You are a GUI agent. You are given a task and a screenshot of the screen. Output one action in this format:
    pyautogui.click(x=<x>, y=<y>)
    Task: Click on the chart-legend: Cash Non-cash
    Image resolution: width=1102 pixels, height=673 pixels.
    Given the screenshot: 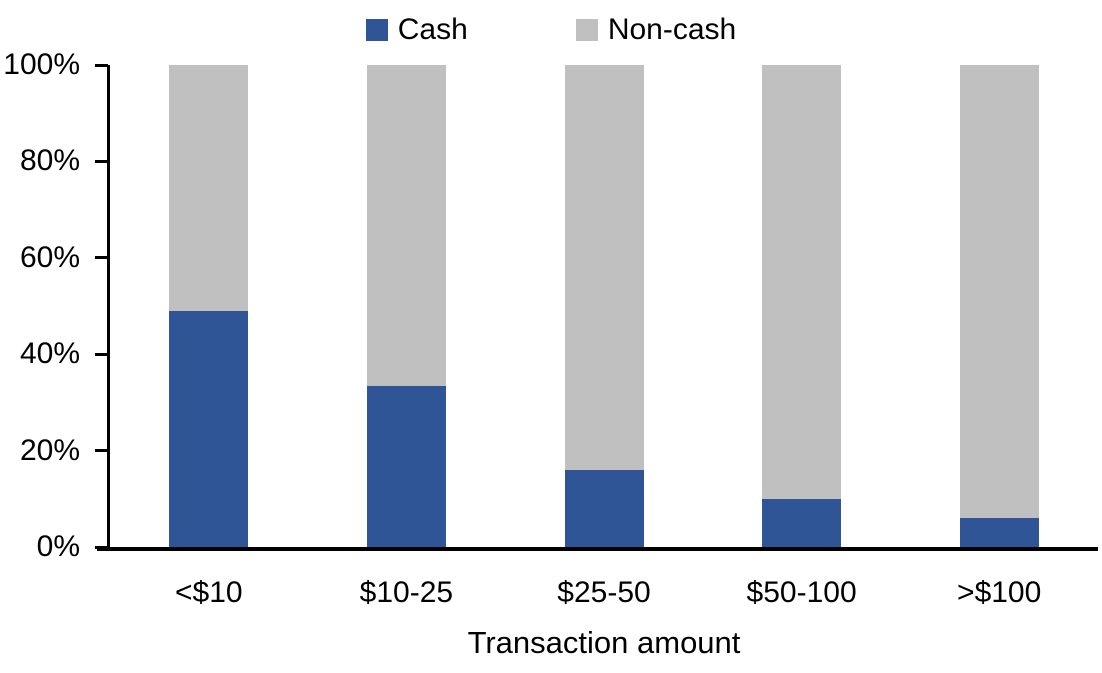 What is the action you would take?
    pyautogui.click(x=551, y=30)
    